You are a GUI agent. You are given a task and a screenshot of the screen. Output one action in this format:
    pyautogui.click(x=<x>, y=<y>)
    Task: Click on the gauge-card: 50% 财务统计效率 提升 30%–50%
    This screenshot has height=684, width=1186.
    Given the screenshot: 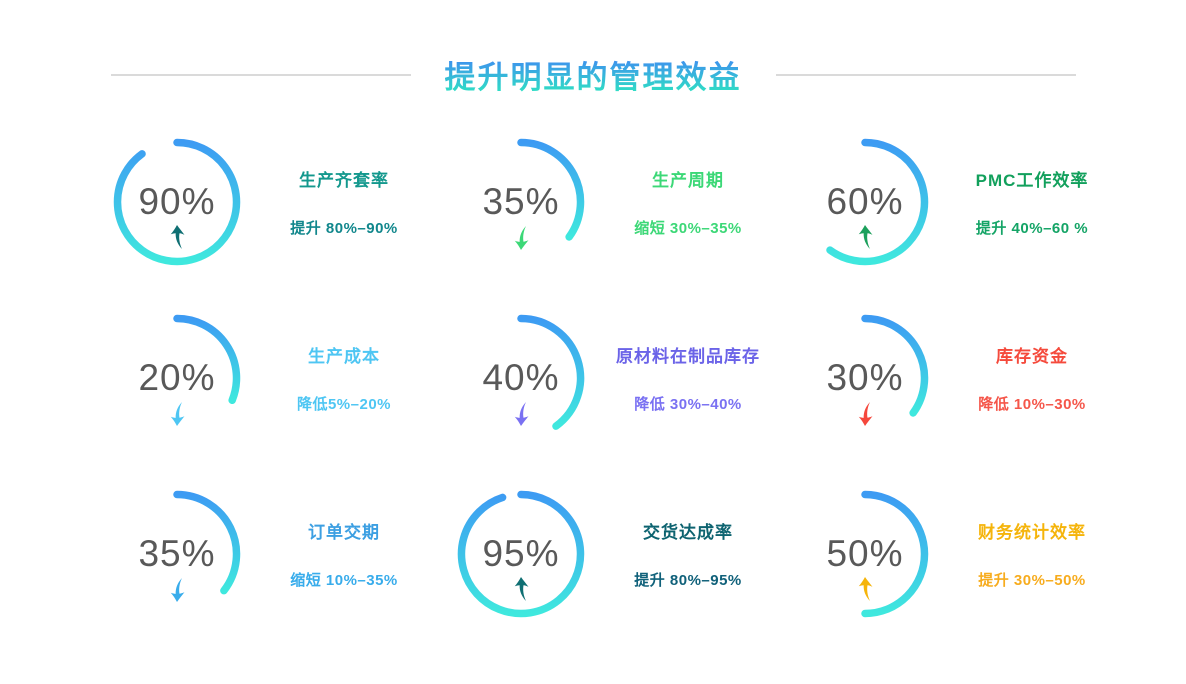 What is the action you would take?
    pyautogui.click(x=966, y=554)
    